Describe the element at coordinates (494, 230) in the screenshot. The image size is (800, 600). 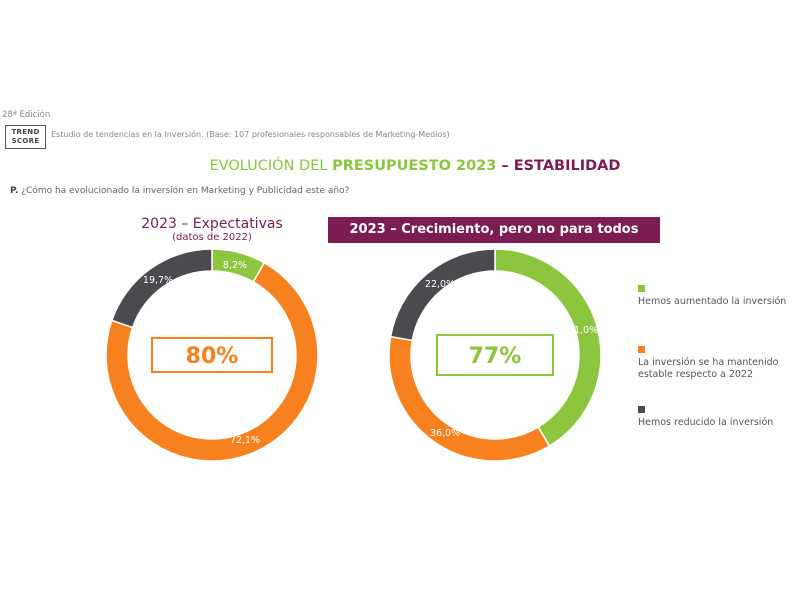
I see `right-chart-title-banner: 2023 – Crecimiento, pero no para todos` at that location.